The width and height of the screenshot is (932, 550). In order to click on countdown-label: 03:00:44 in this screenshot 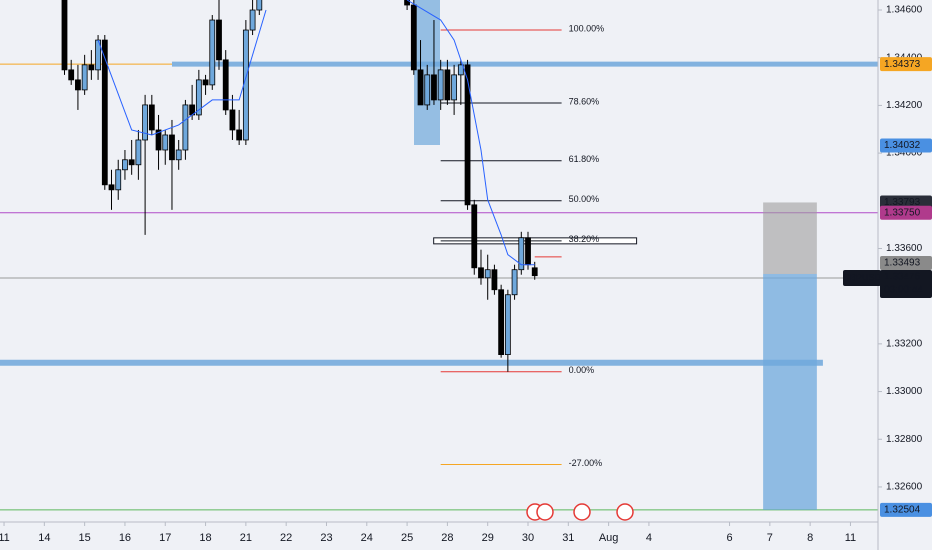, I will do `click(903, 290)`.